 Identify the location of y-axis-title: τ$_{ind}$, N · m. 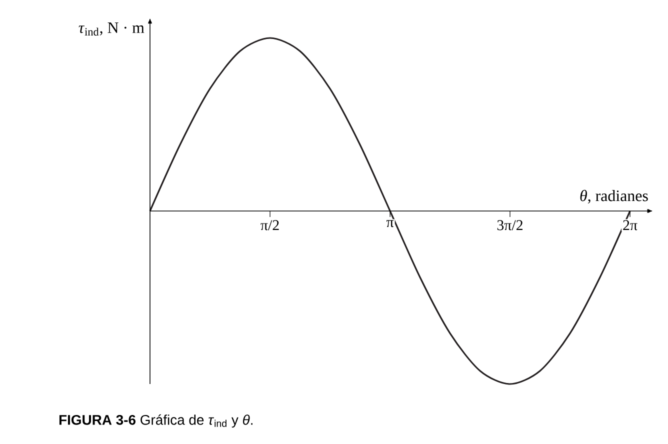
(111, 29).